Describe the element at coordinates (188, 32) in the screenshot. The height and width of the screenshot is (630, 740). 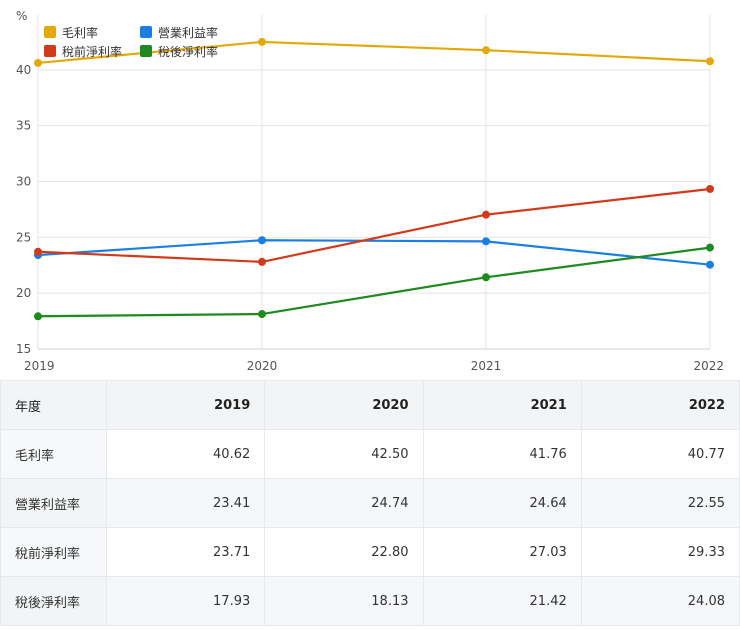
I see `legend-label: 營業利益率` at that location.